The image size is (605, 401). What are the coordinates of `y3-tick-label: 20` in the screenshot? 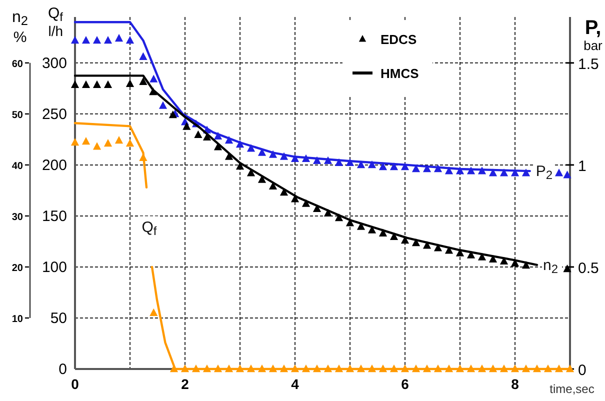 It's located at (18, 268).